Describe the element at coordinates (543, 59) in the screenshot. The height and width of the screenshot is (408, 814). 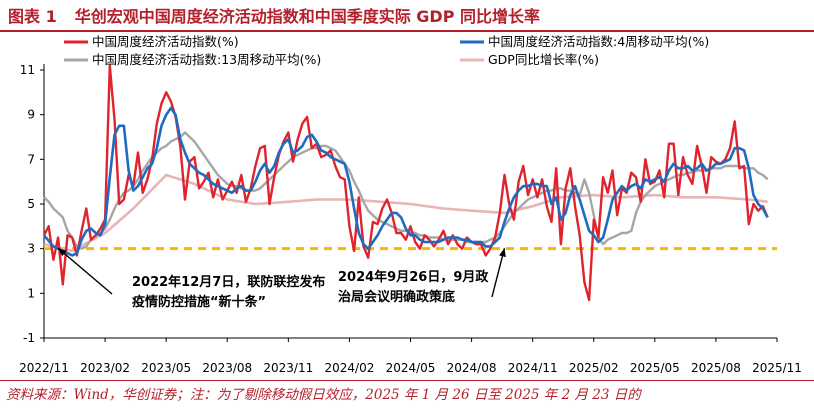
I see `legend-label-gdp: GDP同比增长率(%)` at that location.